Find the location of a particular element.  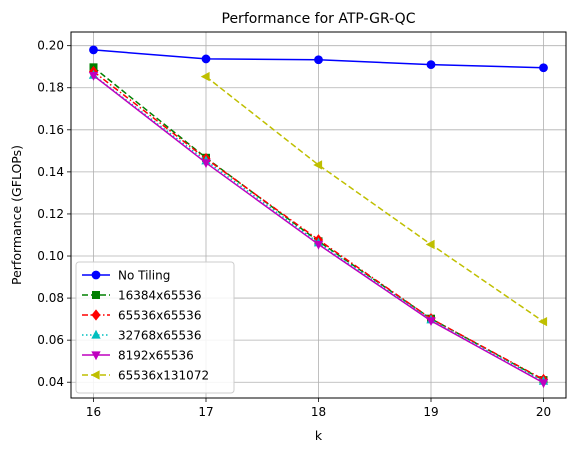

legend-label-no-tiling: No Tiling is located at coordinates (144, 276).